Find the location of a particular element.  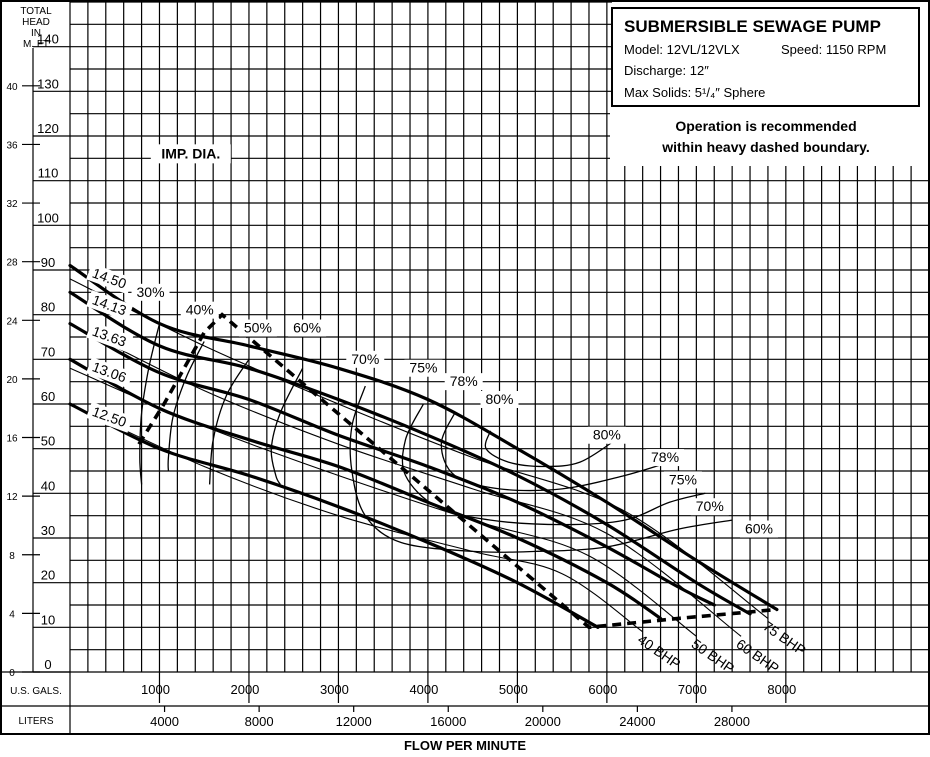

liter-tick-label: 16000 is located at coordinates (448, 721).